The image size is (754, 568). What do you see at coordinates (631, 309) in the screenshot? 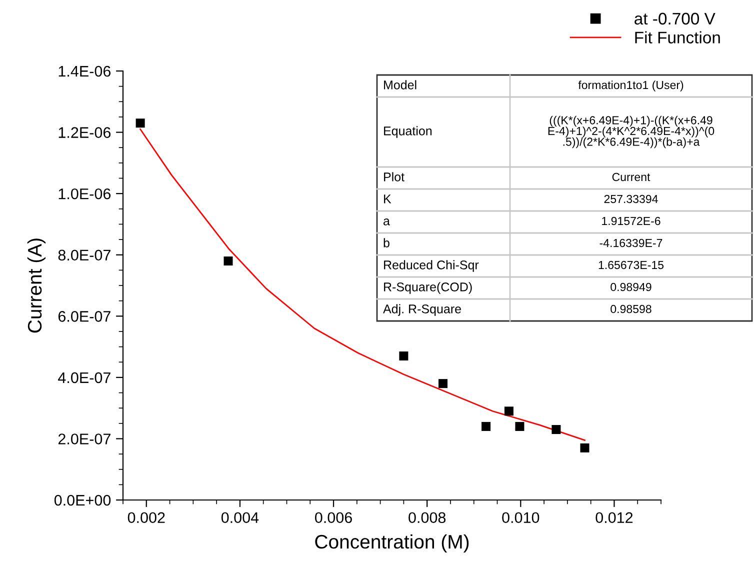
I see `annotation: 0.98598` at bounding box center [631, 309].